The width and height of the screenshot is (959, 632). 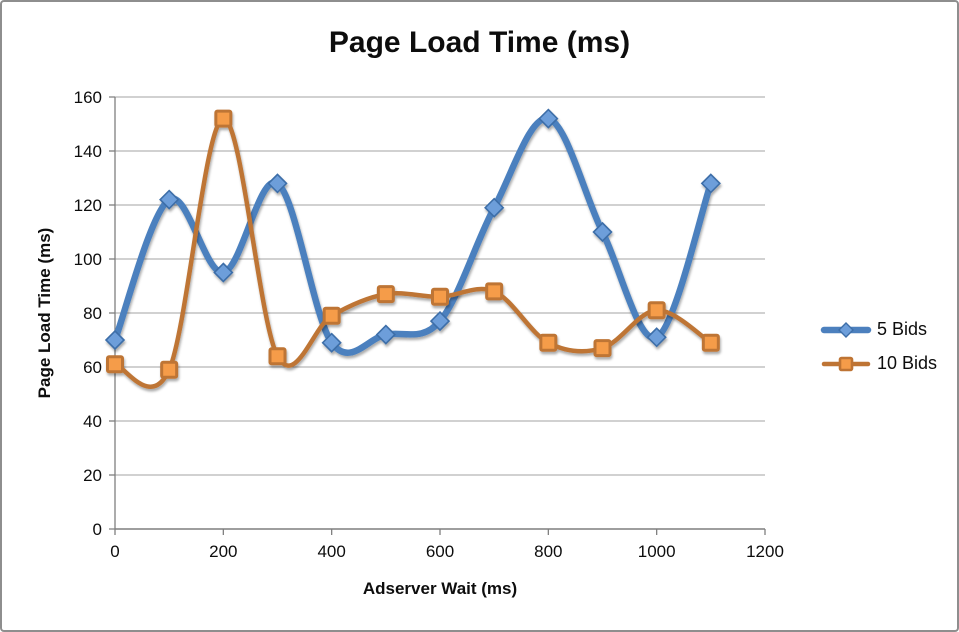 I want to click on legend-line-diamond-icon, so click(x=846, y=329).